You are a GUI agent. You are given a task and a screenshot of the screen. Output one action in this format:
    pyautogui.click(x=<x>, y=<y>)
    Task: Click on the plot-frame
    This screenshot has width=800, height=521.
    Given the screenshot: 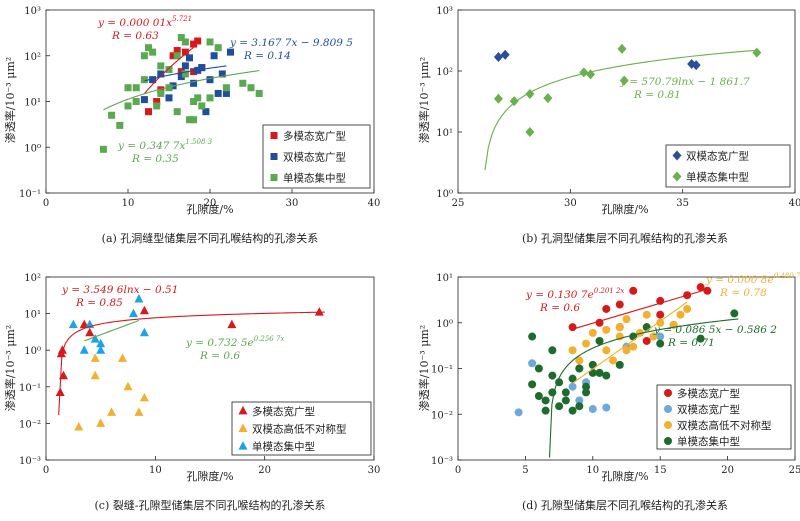 What is the action you would take?
    pyautogui.click(x=210, y=368)
    